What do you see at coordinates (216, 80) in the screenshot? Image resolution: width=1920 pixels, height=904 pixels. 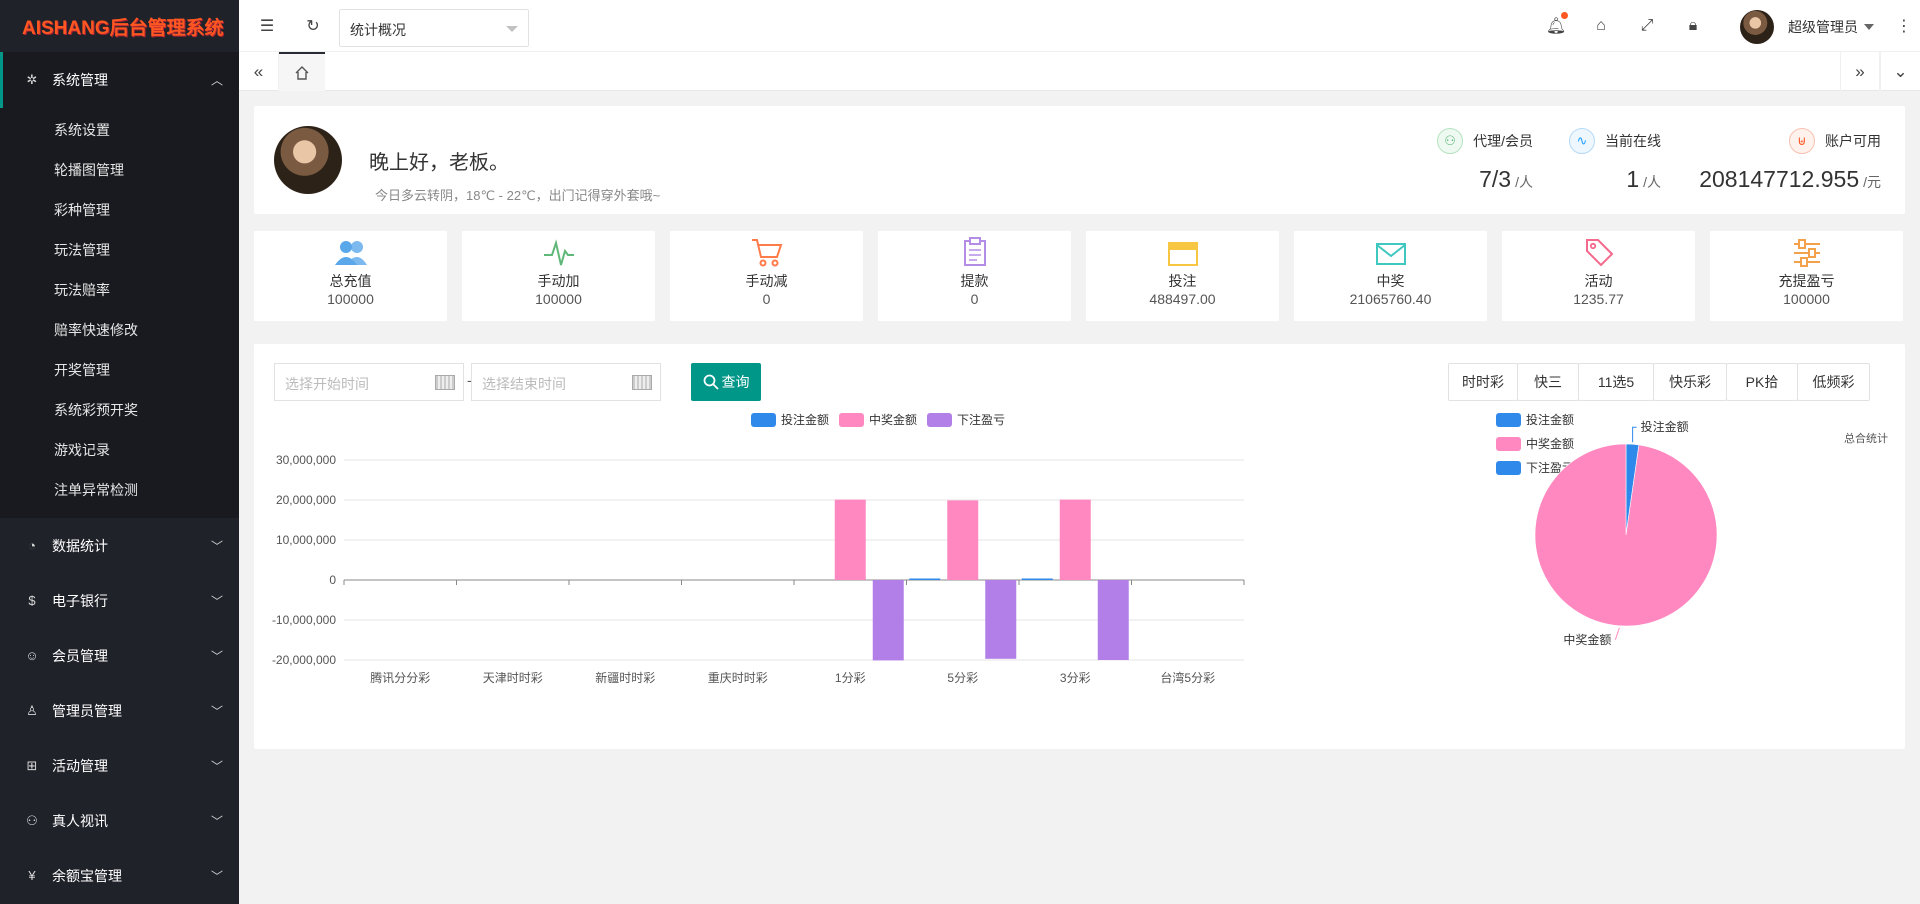 I see `chevron-up-icon: ︿` at bounding box center [216, 80].